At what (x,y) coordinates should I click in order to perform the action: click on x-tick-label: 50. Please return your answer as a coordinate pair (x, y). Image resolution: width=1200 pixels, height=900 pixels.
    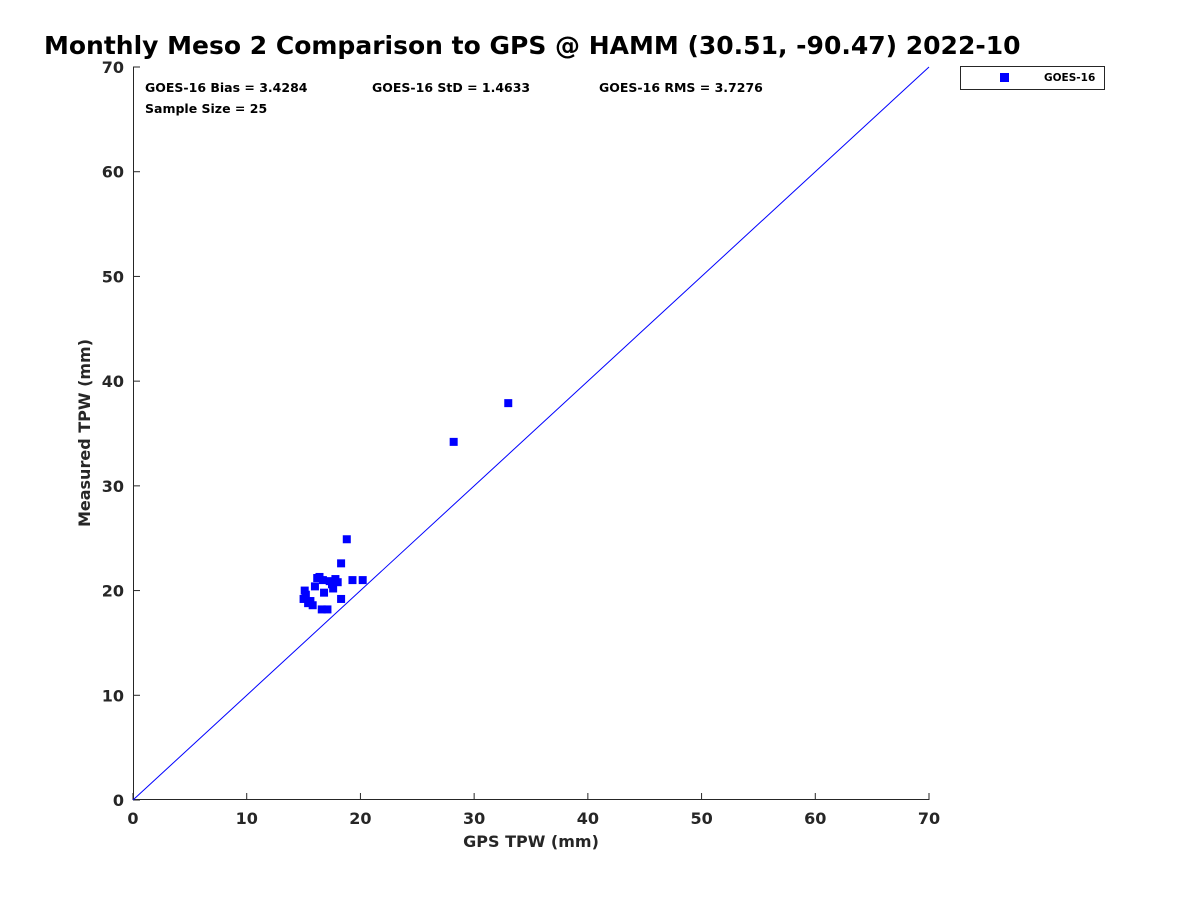
    Looking at the image, I should click on (701, 818).